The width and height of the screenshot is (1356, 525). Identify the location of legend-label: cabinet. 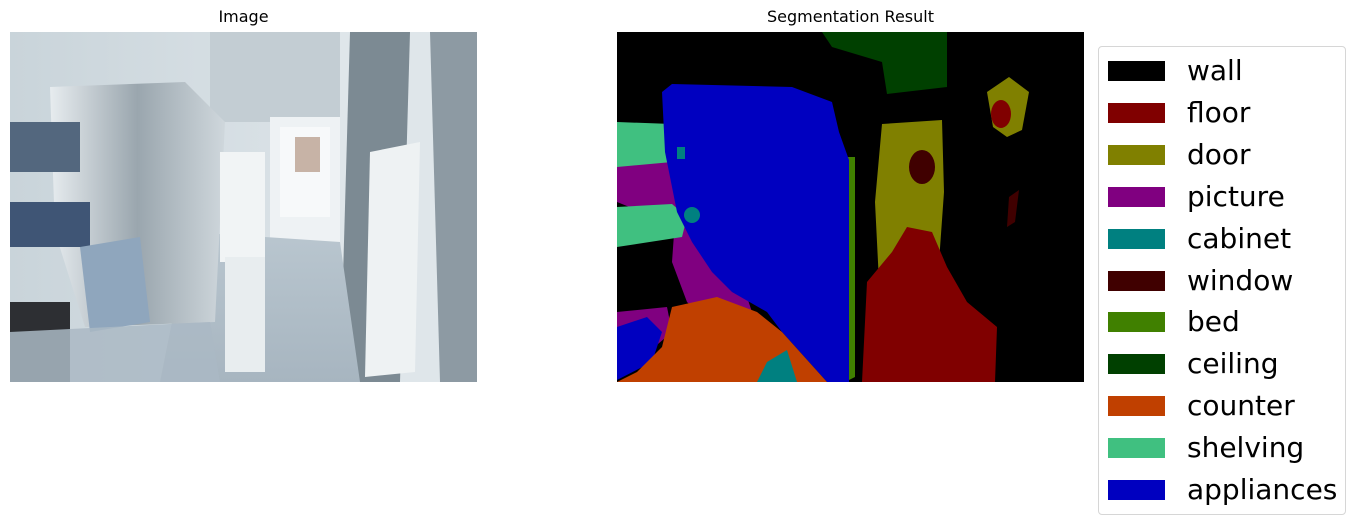
(1239, 238).